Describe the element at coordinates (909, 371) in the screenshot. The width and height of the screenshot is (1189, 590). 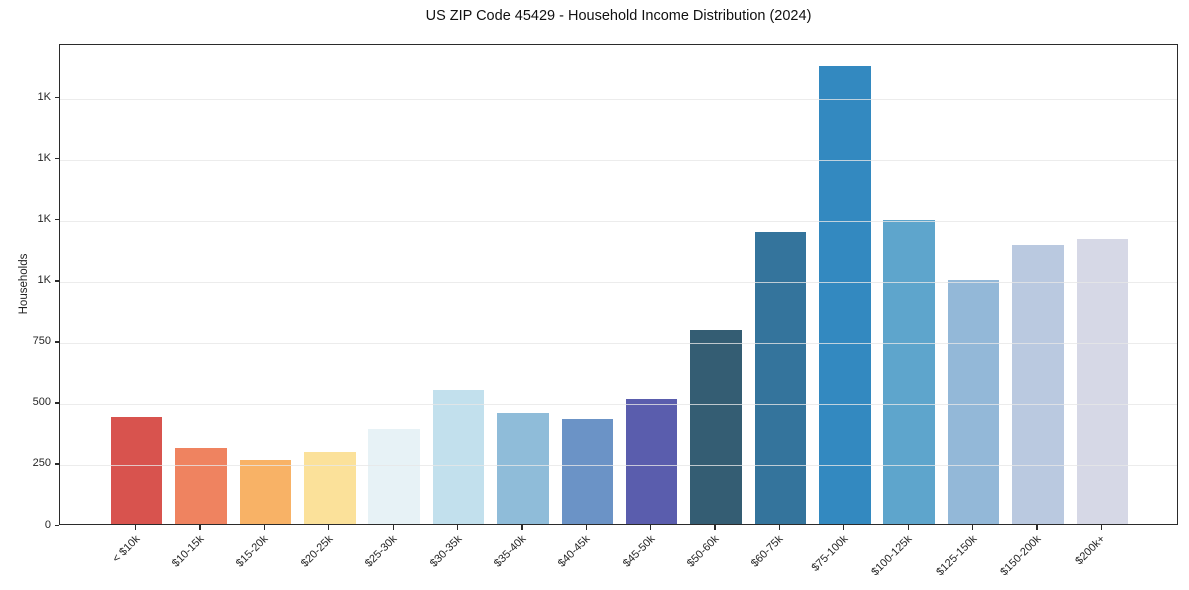
I see `bar-100-125k` at that location.